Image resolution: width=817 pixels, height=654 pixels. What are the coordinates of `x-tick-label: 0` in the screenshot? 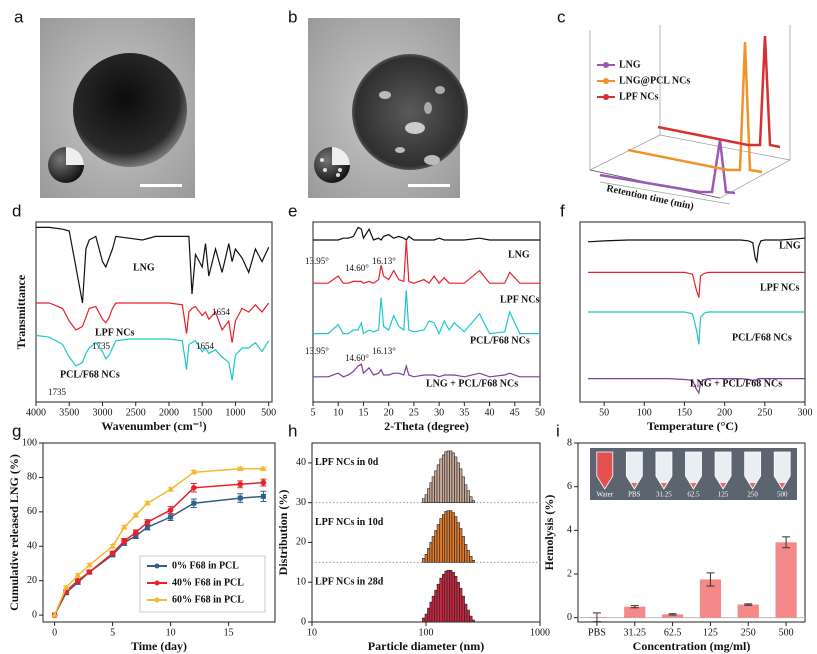 It's located at (54, 632).